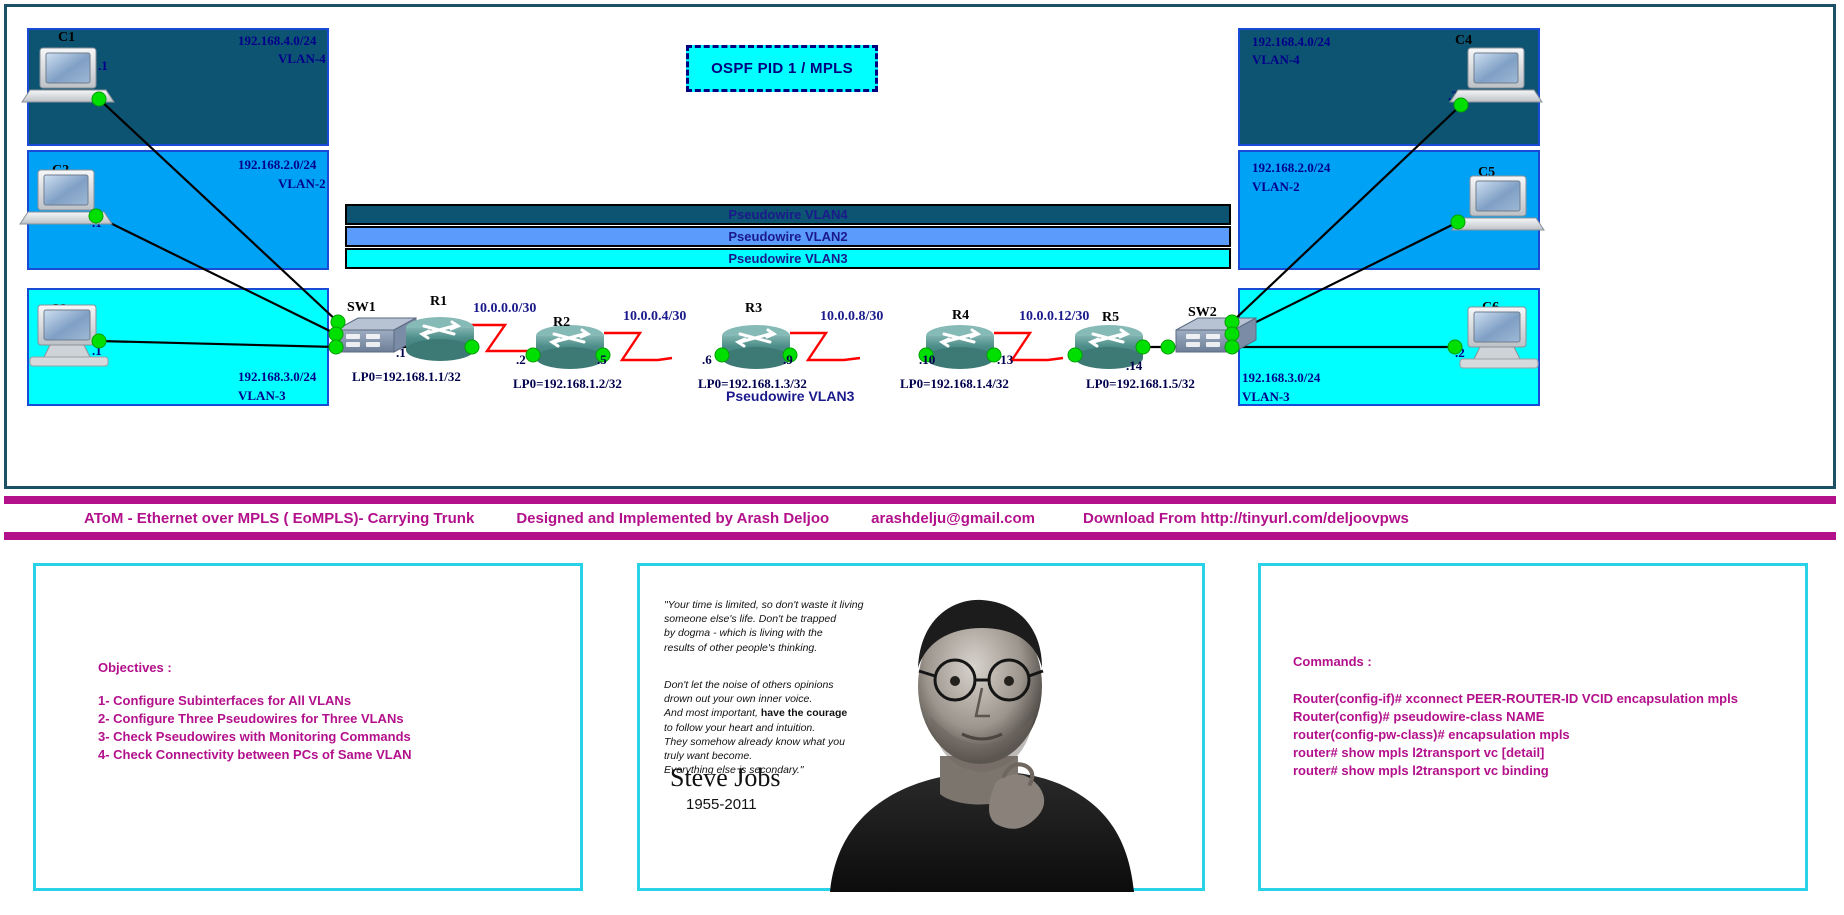 This screenshot has width=1844, height=915. I want to click on objectives-title: Objectives :, so click(135, 667).